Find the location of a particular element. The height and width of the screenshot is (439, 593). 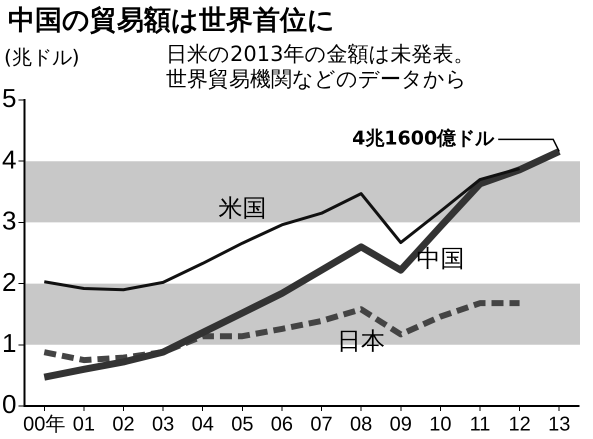

series-label: 日本 is located at coordinates (361, 341).